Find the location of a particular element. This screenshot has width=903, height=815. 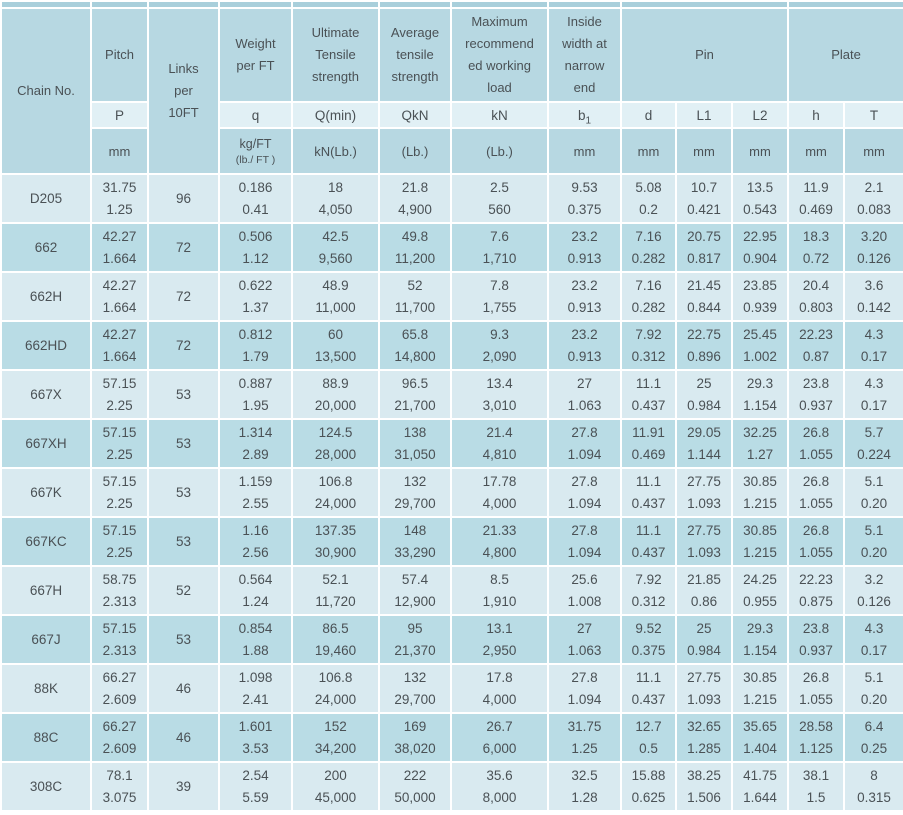

cell-d: 15.88 0.625 is located at coordinates (648, 786).